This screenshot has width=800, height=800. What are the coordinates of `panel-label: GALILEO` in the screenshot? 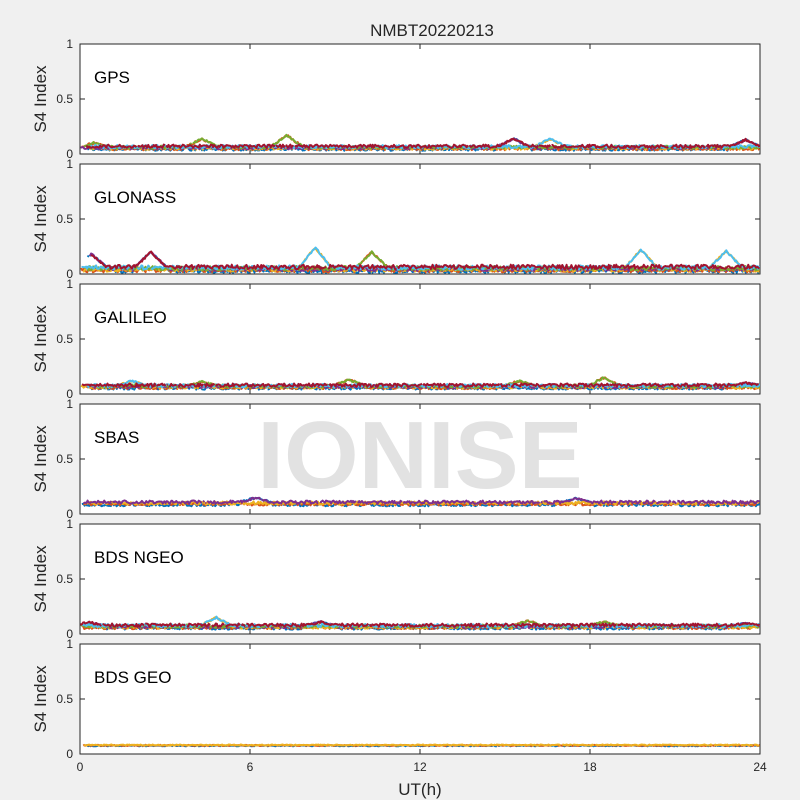 It's located at (130, 317).